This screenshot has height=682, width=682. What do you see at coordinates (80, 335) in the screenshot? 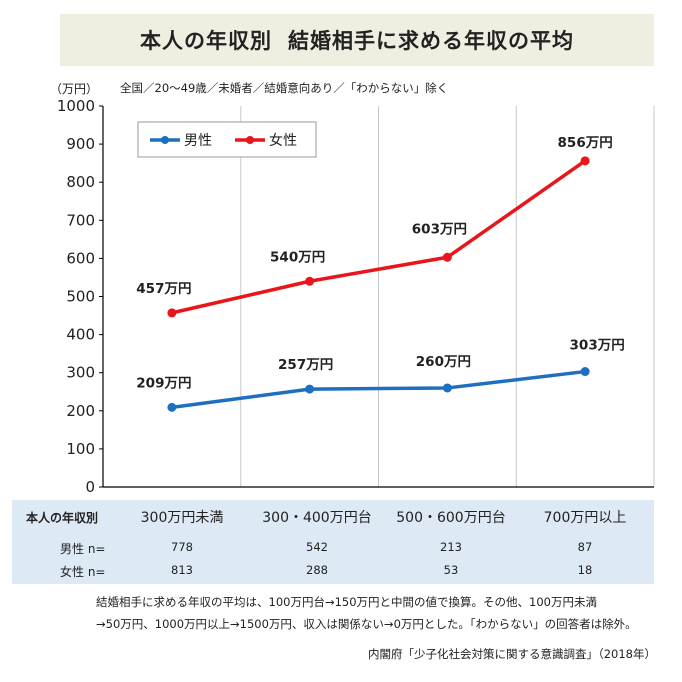
I see `y-tick-label: 400` at bounding box center [80, 335].